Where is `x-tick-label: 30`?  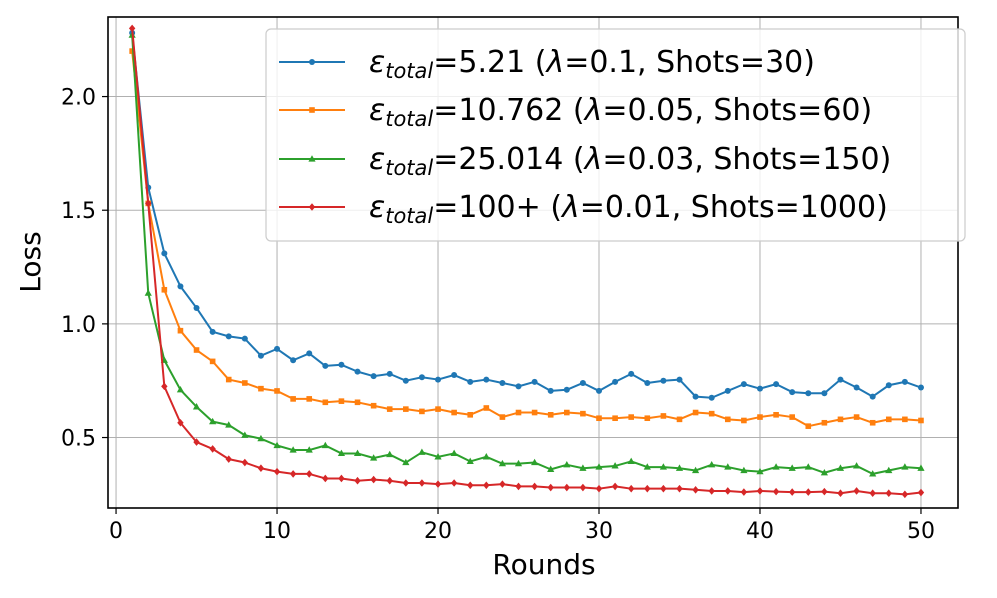
x-tick-label: 30 is located at coordinates (599, 531).